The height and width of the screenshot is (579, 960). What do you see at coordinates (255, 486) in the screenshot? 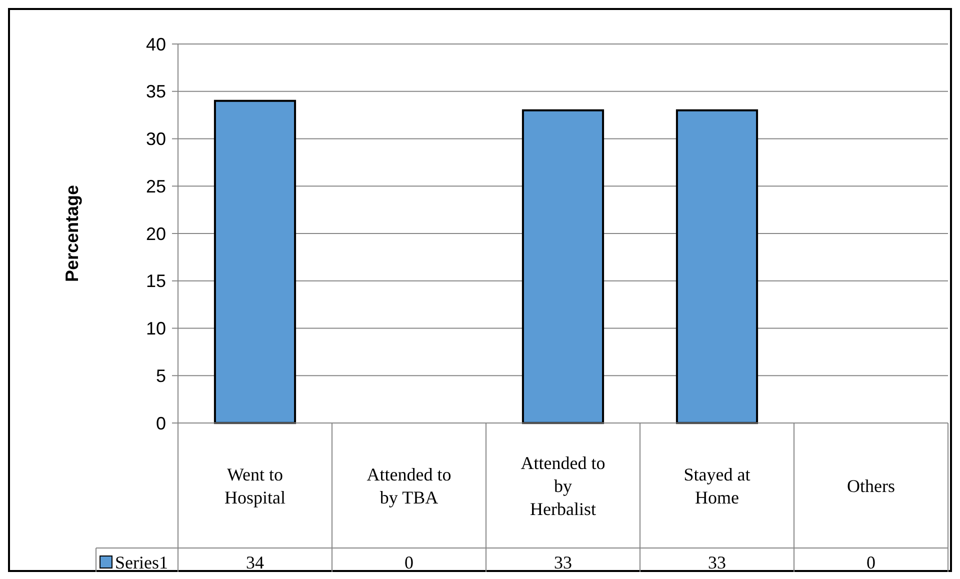
I see `x-tick-label: Went to Hospital` at bounding box center [255, 486].